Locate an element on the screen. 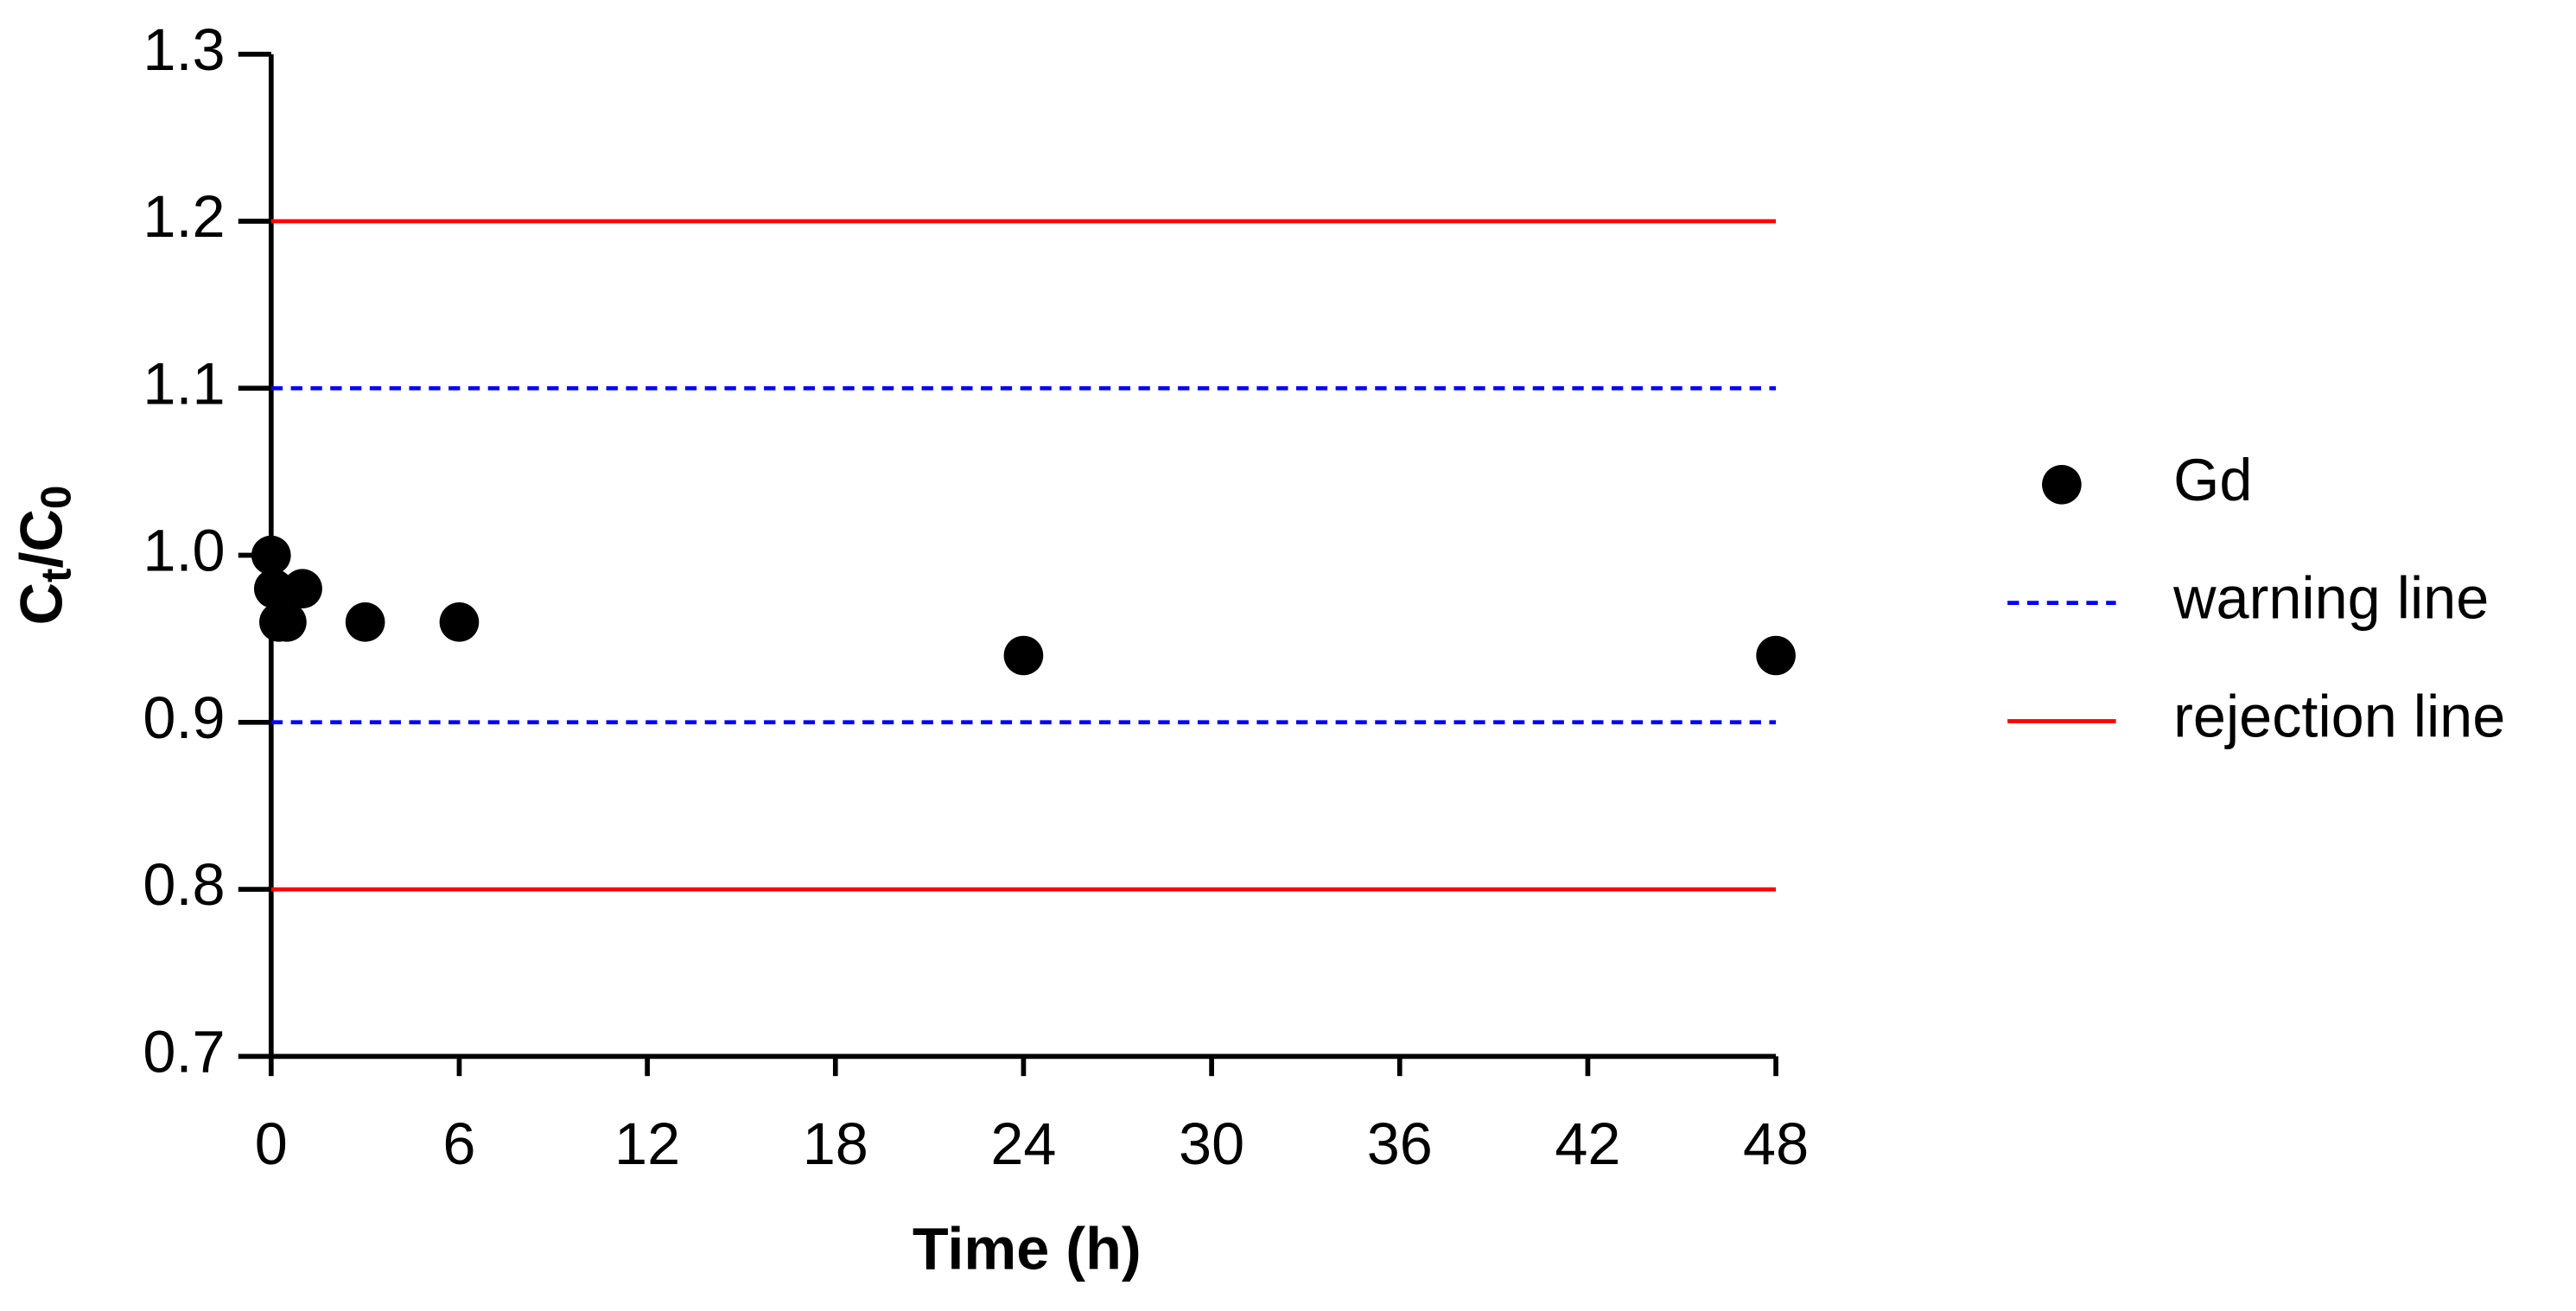  x-tick-label: 6 is located at coordinates (459, 1144).